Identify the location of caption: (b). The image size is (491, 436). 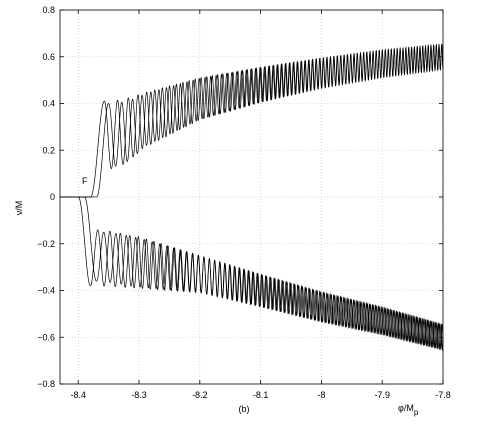
(244, 409).